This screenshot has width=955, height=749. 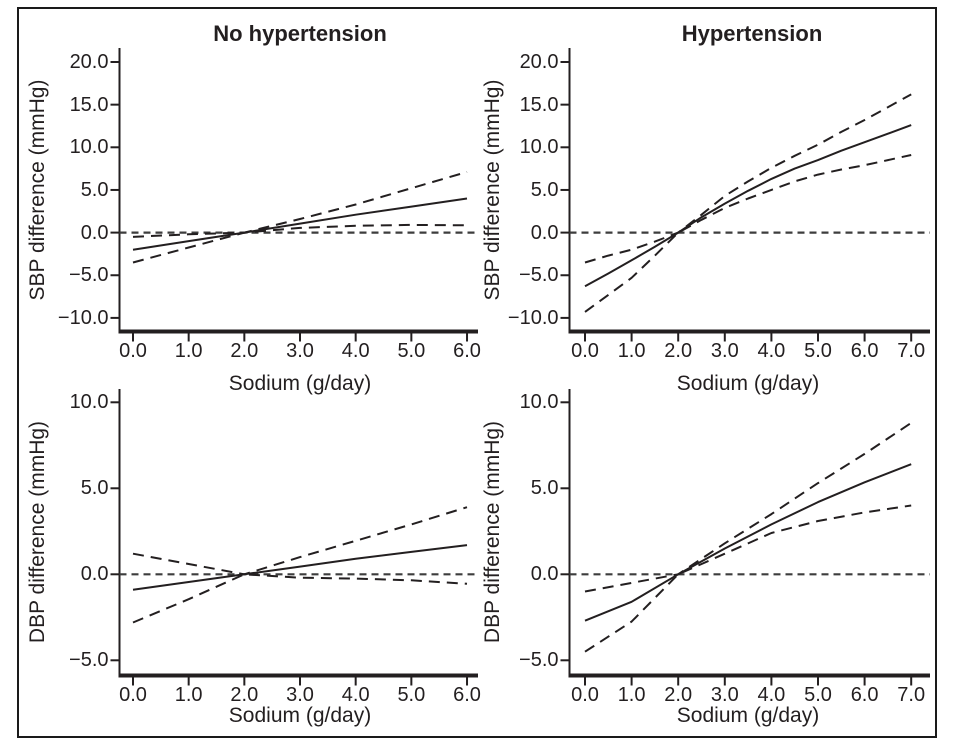 What do you see at coordinates (748, 578) in the screenshot?
I see `dbp-hypertension-lower-95ci-line` at bounding box center [748, 578].